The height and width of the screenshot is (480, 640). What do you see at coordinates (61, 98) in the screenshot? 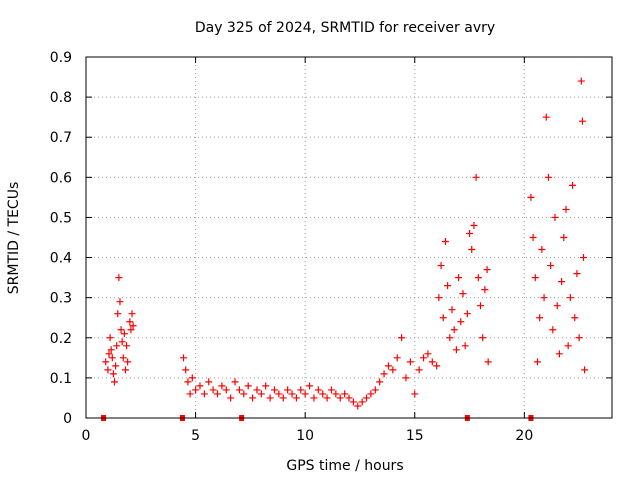
I see `y-tick-label: 0.8` at bounding box center [61, 98].